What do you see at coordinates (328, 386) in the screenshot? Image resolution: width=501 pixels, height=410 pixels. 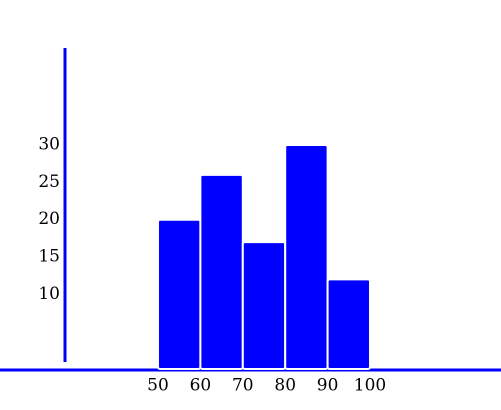 I see `x-tick-label: 90` at bounding box center [328, 386].